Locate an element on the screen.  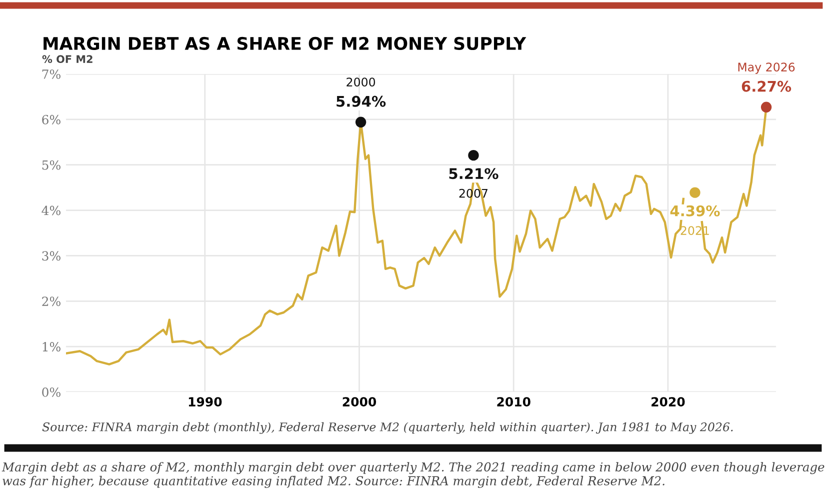
y-tick-label: 7% is located at coordinates (51, 74).